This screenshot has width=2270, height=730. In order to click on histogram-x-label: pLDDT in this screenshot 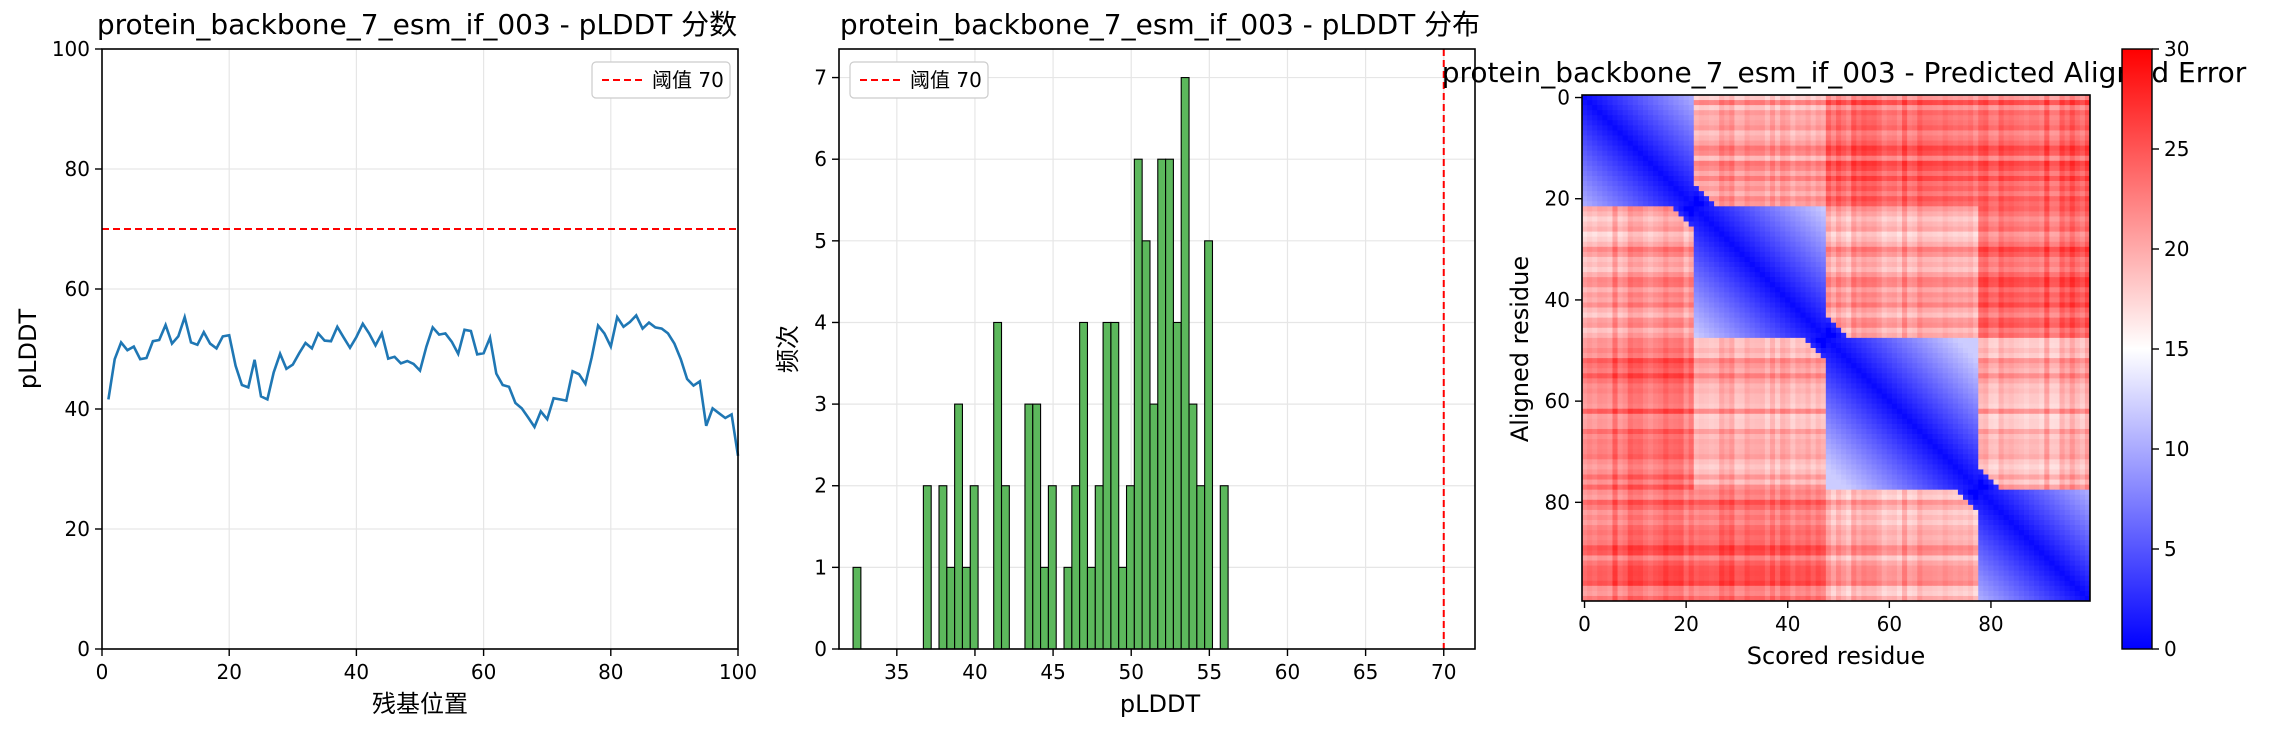, I will do `click(1160, 704)`.